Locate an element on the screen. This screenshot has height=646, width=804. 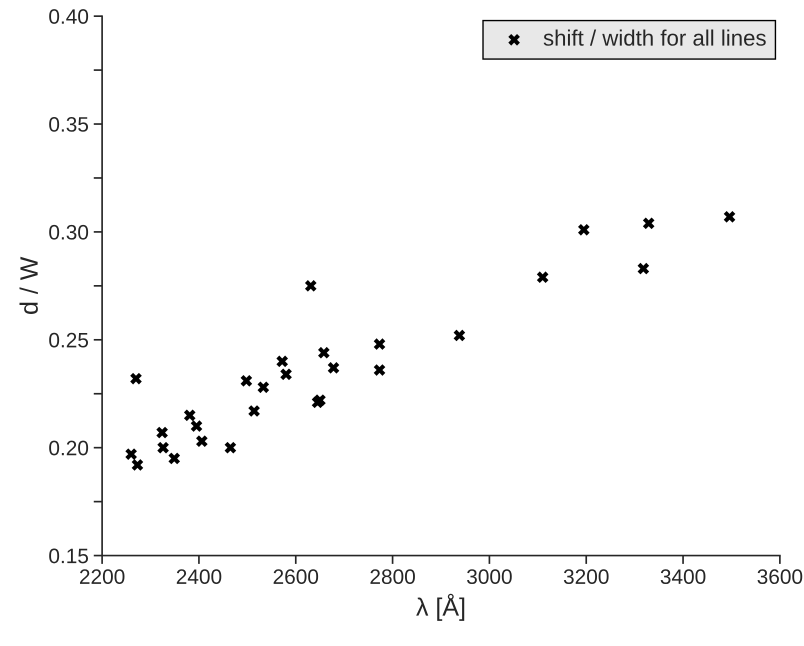
y-tick-label: 0.25 is located at coordinates (68, 340).